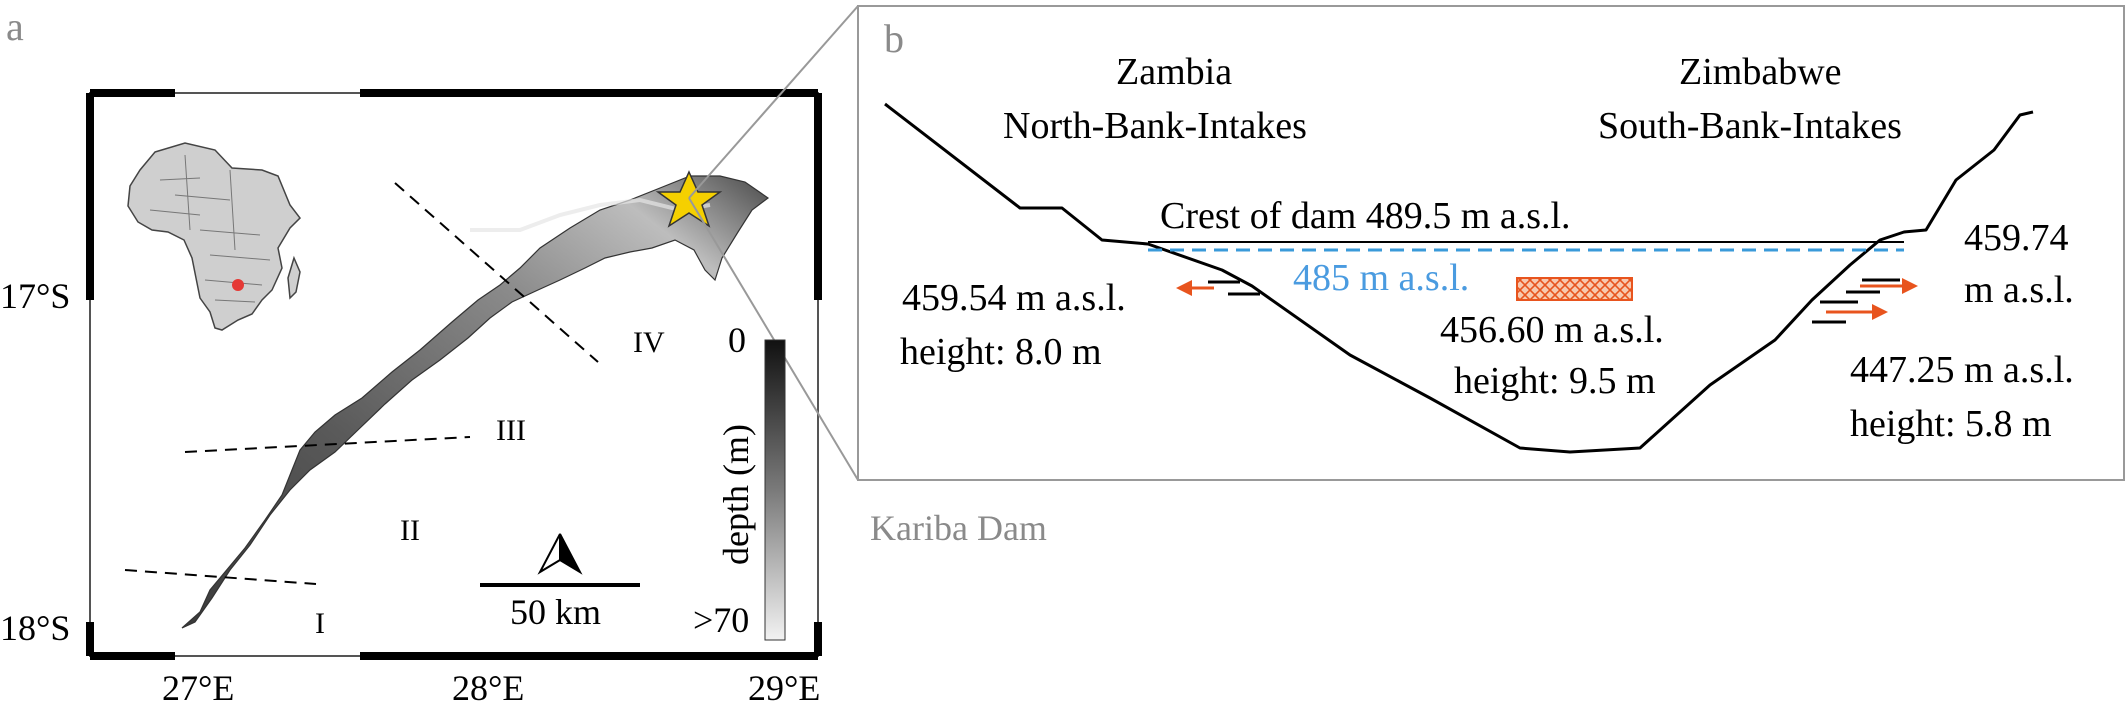 Image resolution: width=2128 pixels, height=709 pixels. What do you see at coordinates (214, 236) in the screenshot?
I see `africa-inset-map` at bounding box center [214, 236].